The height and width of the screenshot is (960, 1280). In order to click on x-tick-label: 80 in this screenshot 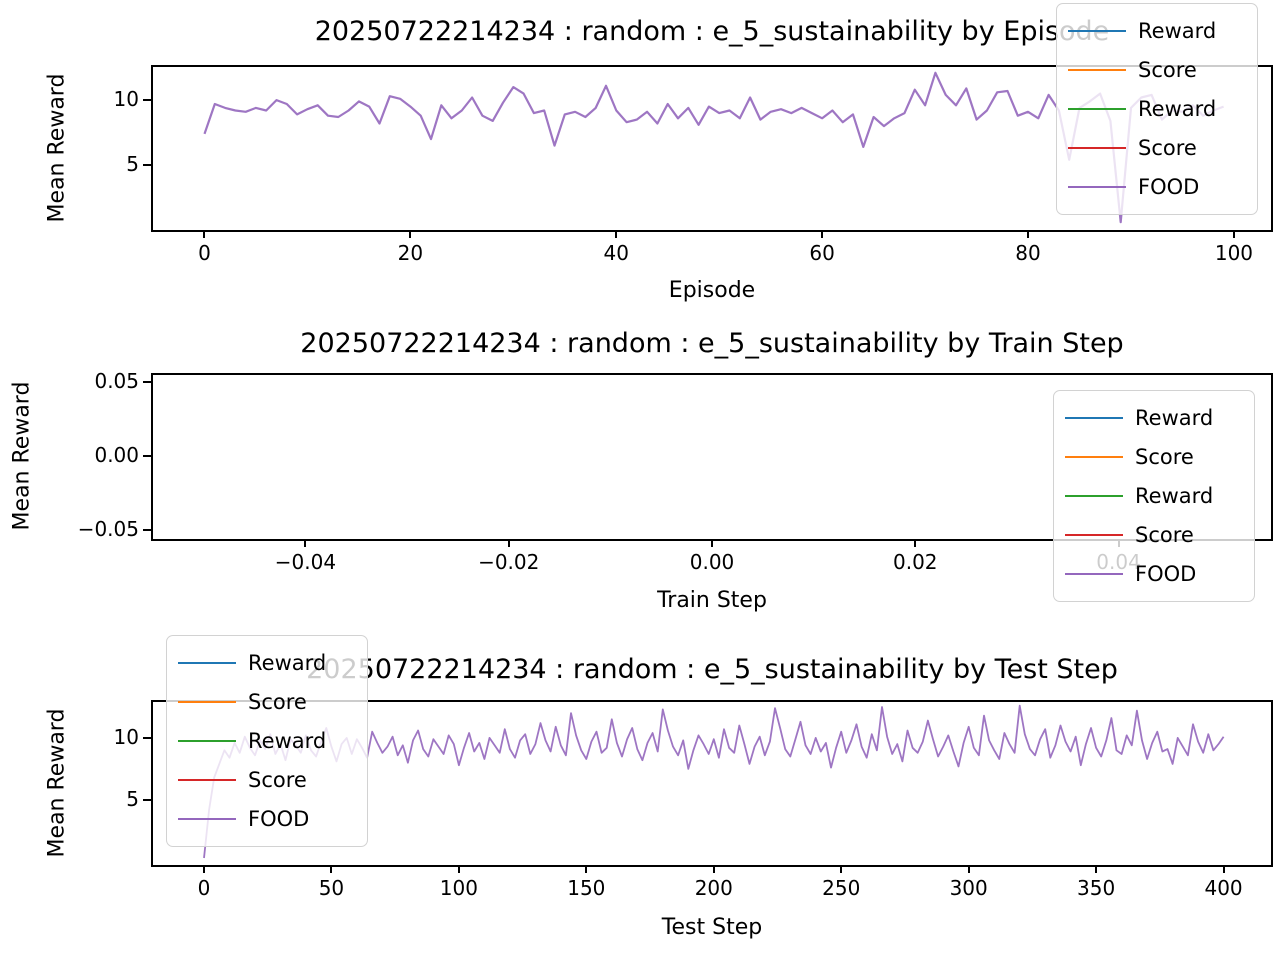, I will do `click(1028, 253)`.